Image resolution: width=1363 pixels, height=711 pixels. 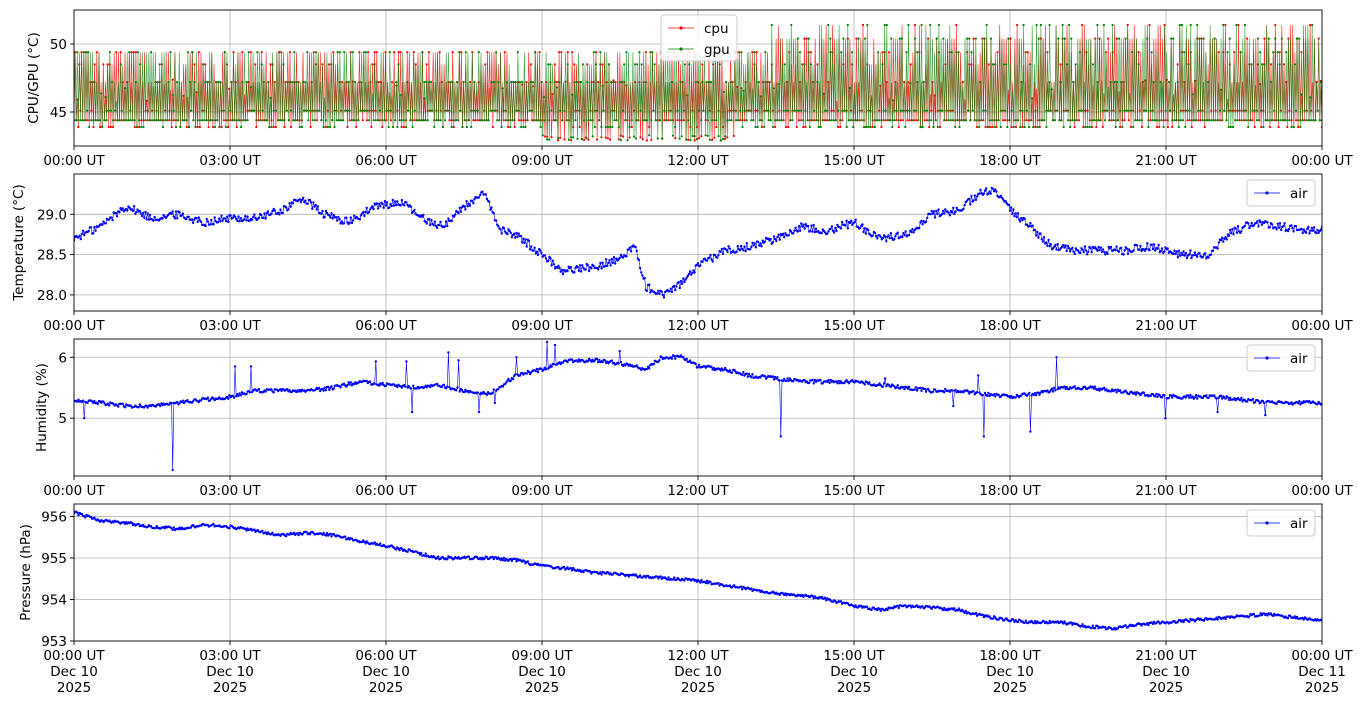 What do you see at coordinates (717, 50) in the screenshot?
I see `legend-label-gpu: gpu` at bounding box center [717, 50].